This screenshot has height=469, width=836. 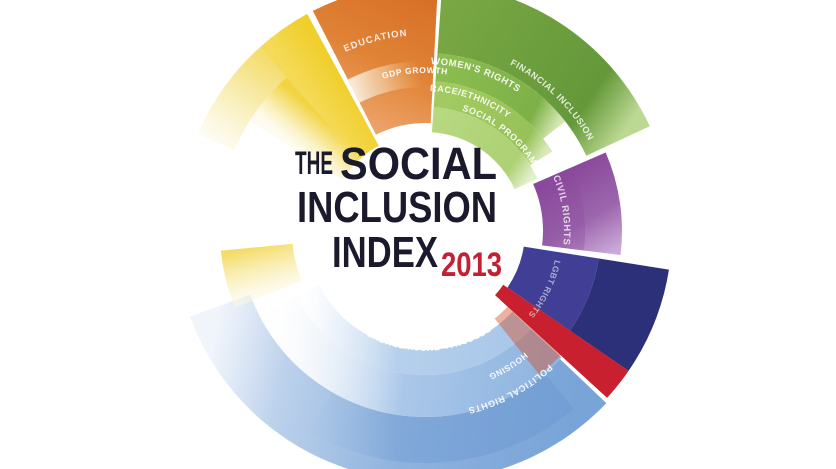 I want to click on segment-yellow-outer-pale, so click(x=242, y=99).